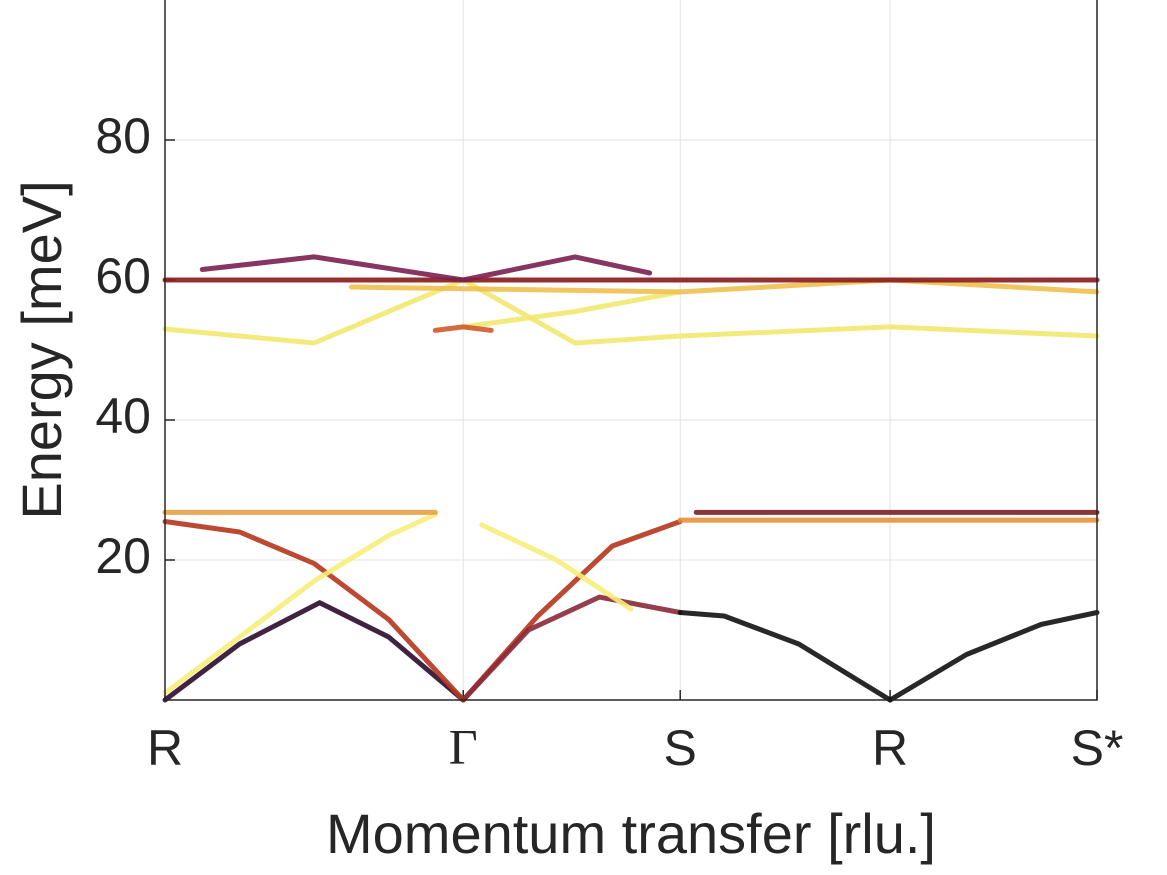 The image size is (1167, 875). What do you see at coordinates (631, 833) in the screenshot?
I see `x-axis-label: Momentum transfer [rlu.]` at bounding box center [631, 833].